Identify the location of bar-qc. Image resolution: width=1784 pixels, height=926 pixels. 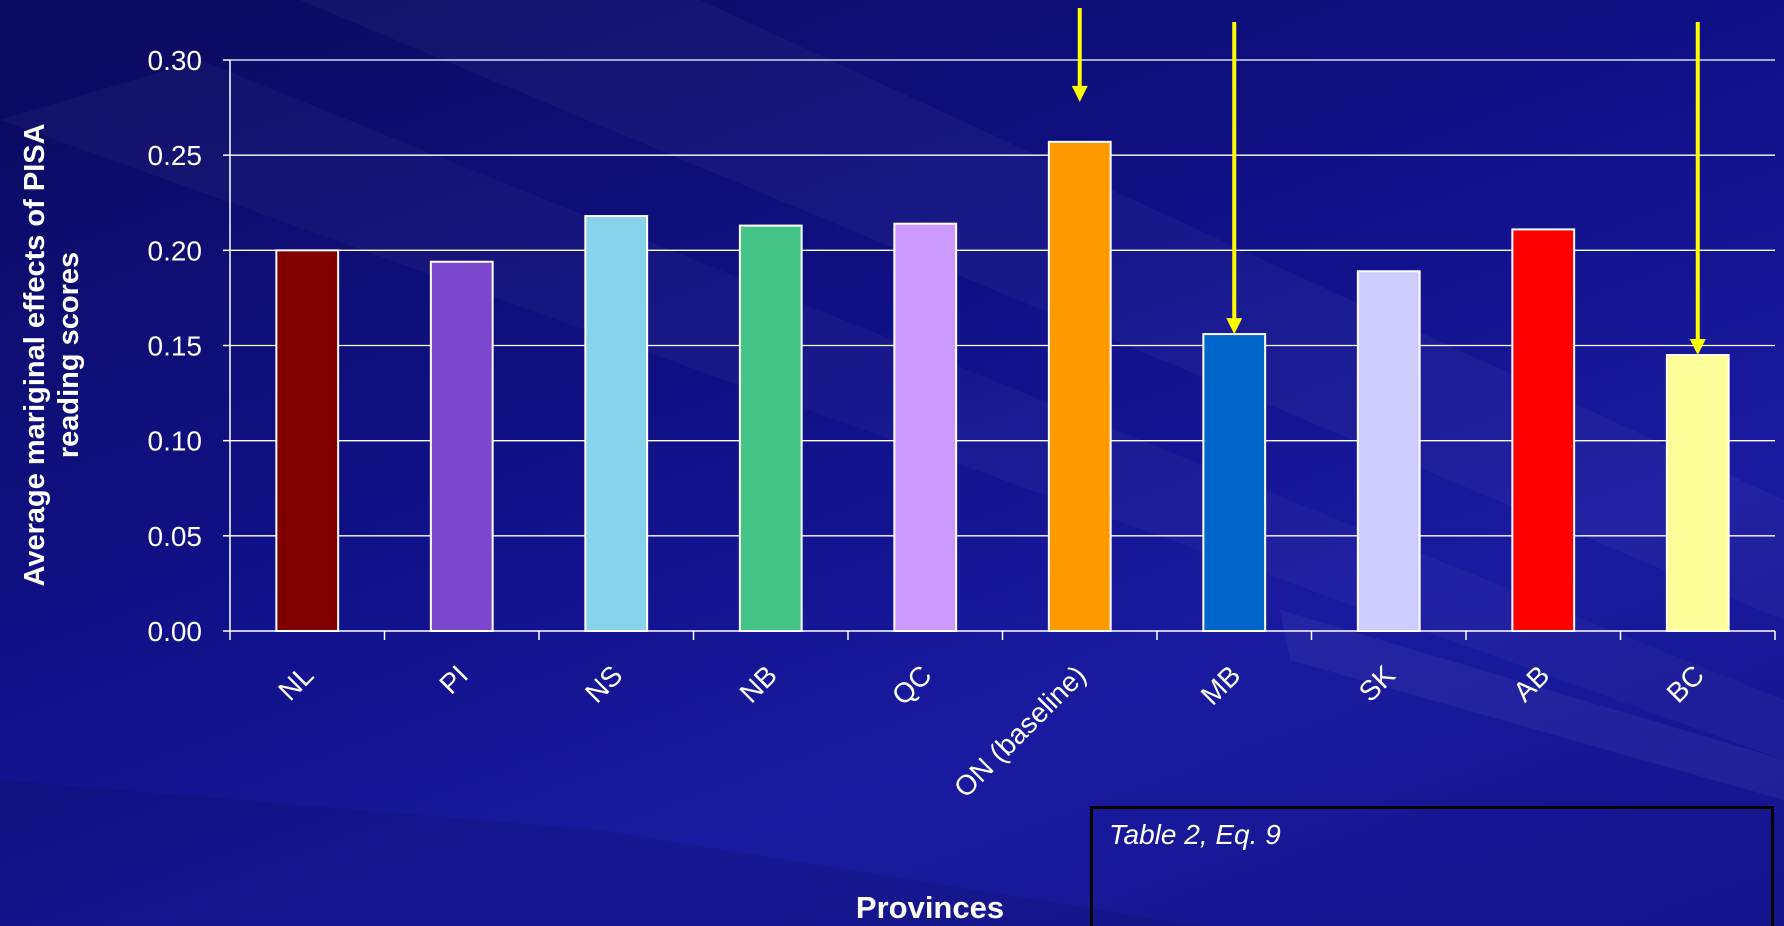
(925, 427).